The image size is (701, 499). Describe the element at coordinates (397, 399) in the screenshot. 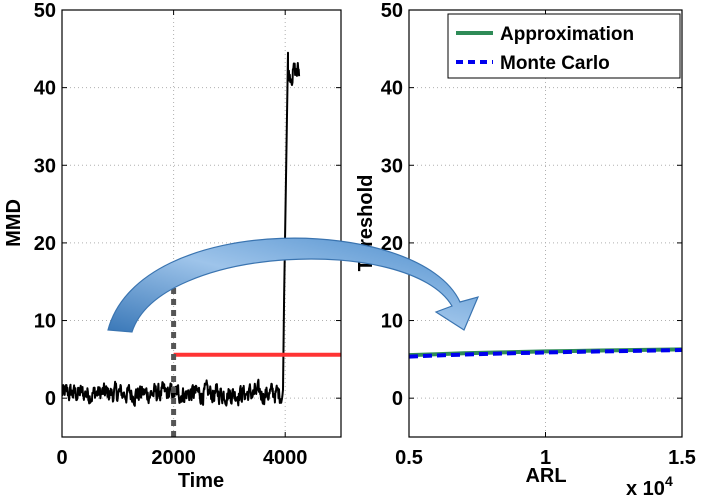

I see `right-ytick-label: 0` at that location.